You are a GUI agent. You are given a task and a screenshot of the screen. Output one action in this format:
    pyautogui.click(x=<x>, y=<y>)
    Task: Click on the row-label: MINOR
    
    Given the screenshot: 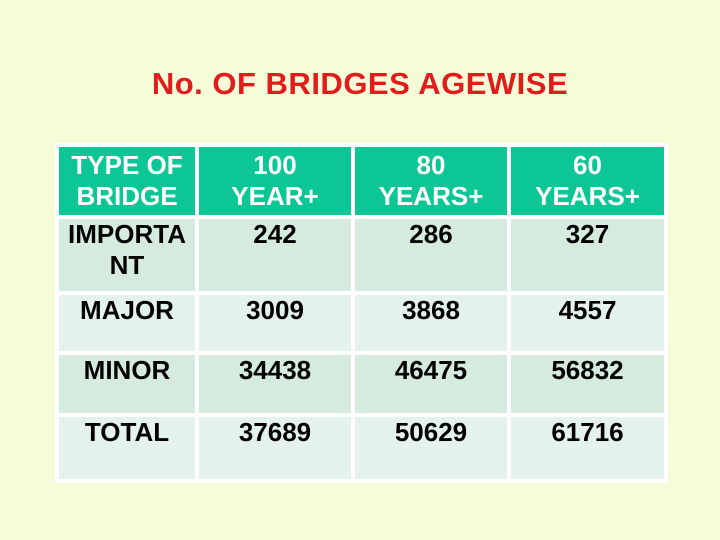 What is the action you would take?
    pyautogui.click(x=127, y=384)
    